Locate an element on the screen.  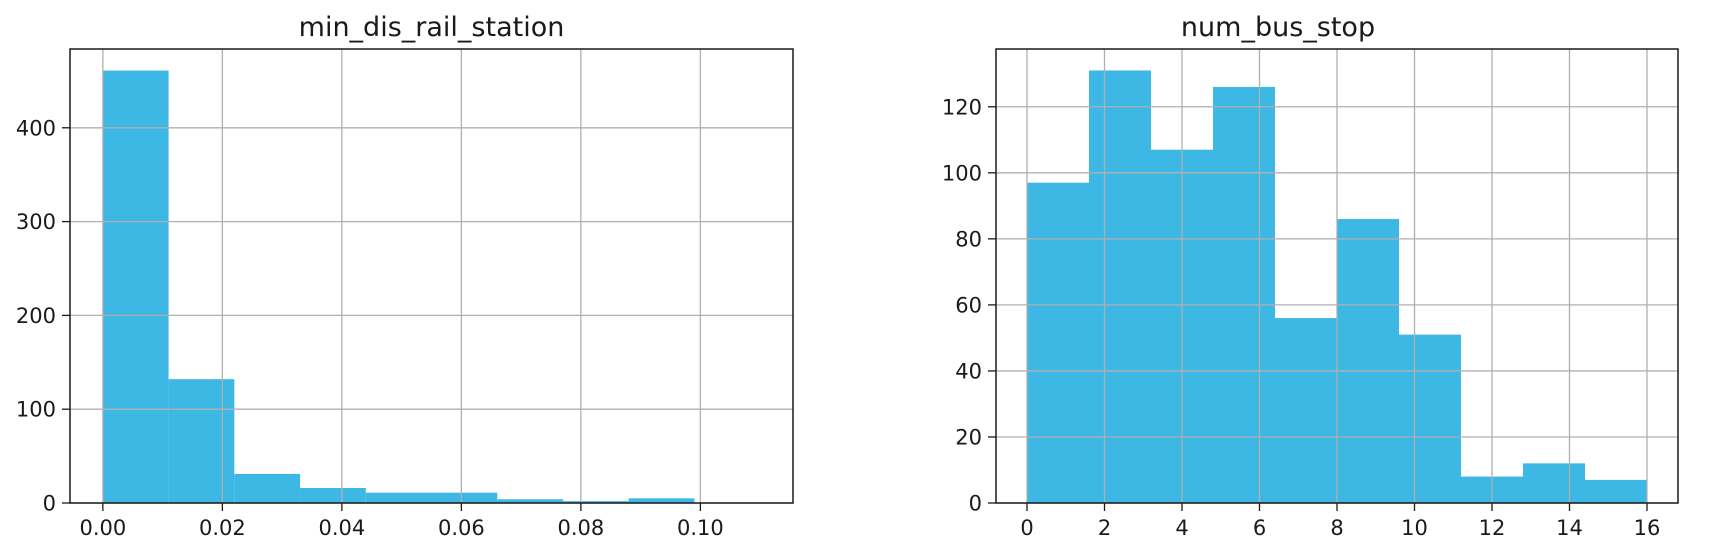
x-tick-label: 8 is located at coordinates (1336, 528).